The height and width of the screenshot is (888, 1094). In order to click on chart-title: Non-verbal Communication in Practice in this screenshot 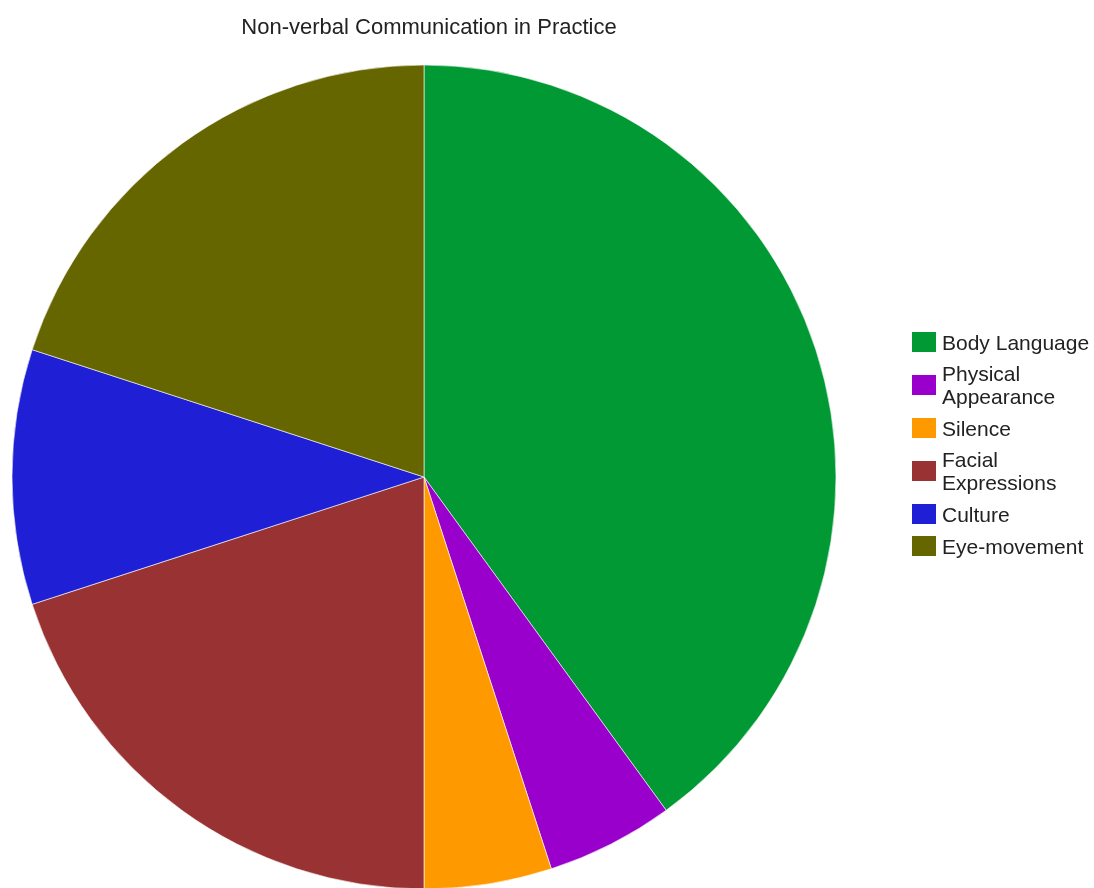, I will do `click(429, 26)`.